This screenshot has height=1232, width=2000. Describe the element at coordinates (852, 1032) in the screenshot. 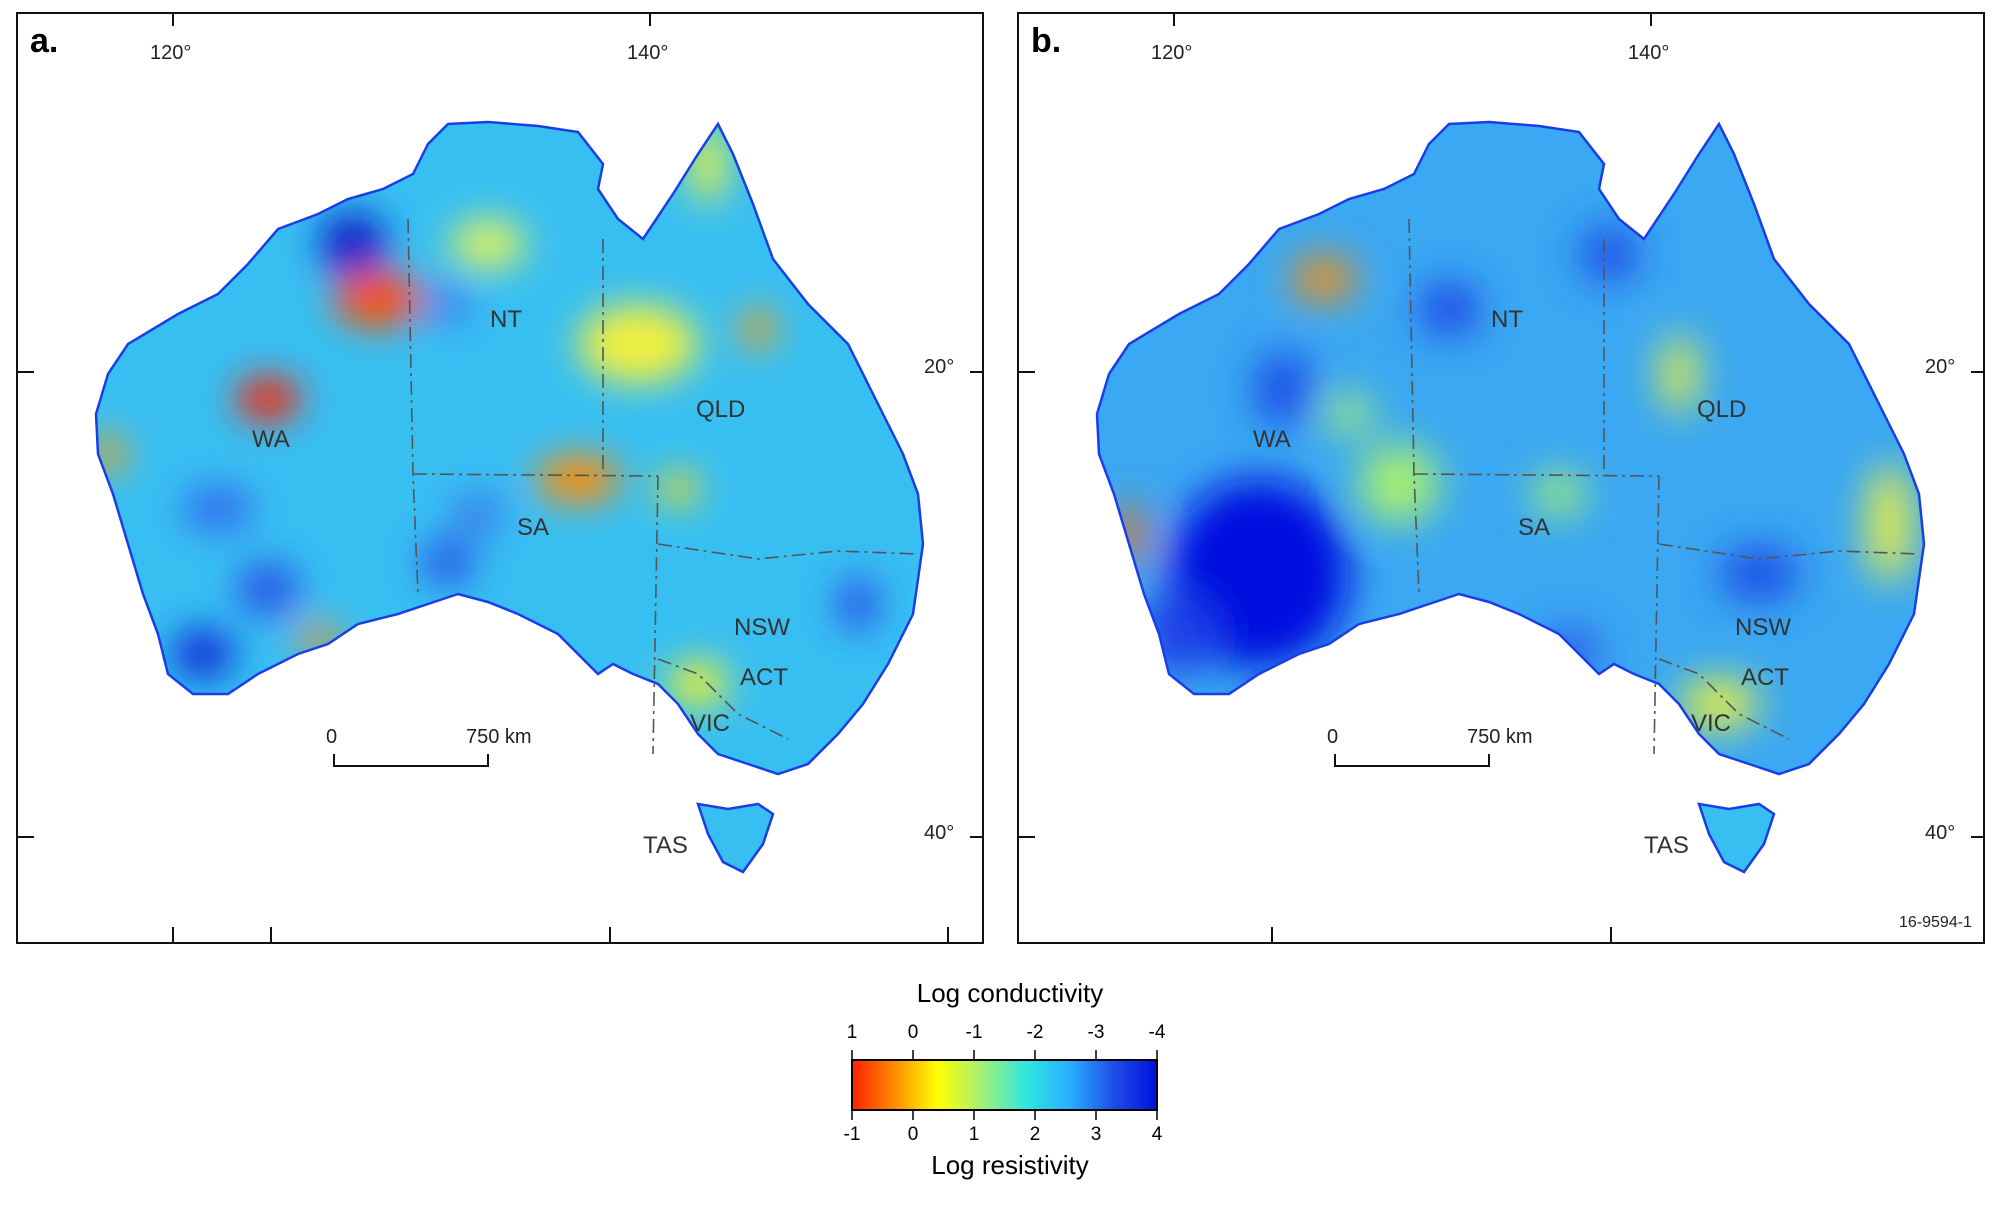

I see `conductivity-tick: 1` at that location.